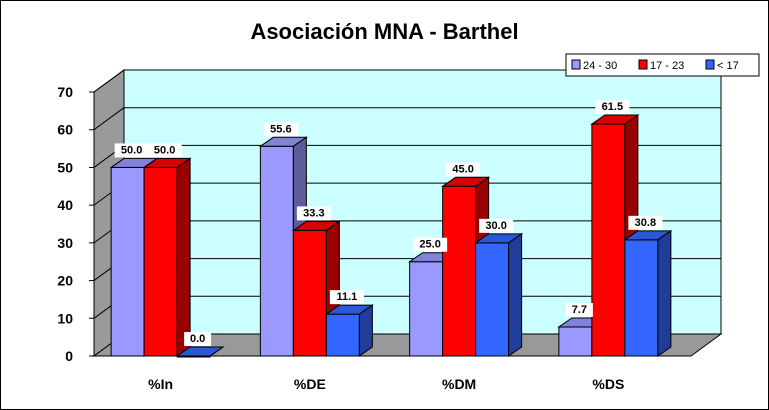  I want to click on y-tick-label: 60, so click(65, 130).